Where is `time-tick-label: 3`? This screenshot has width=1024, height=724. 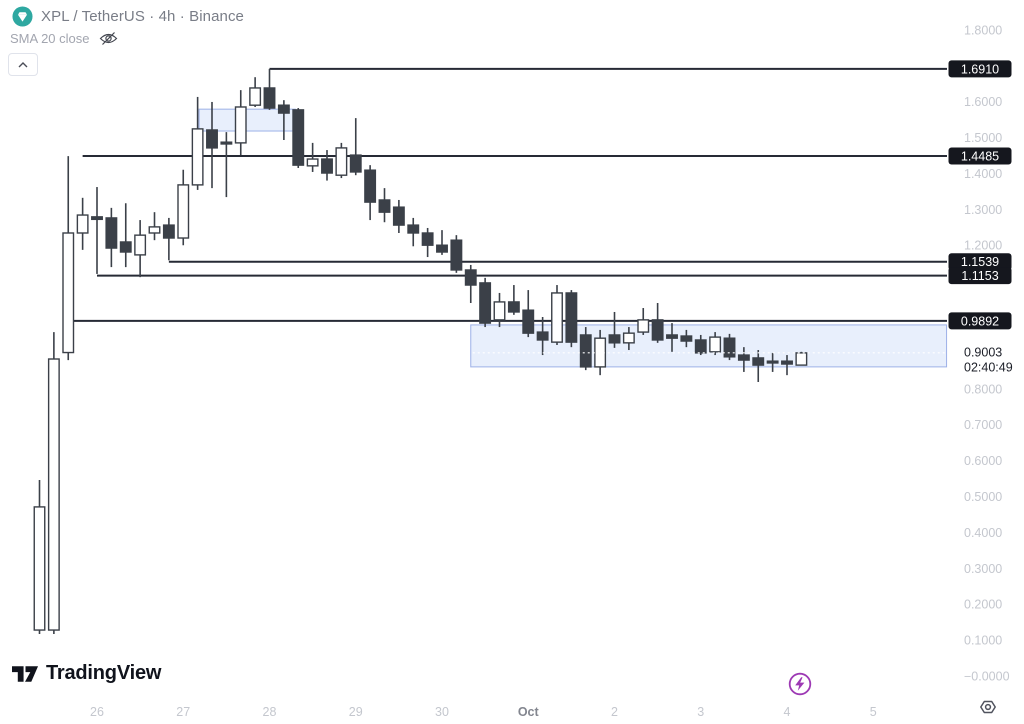 time-tick-label: 3 is located at coordinates (700, 712).